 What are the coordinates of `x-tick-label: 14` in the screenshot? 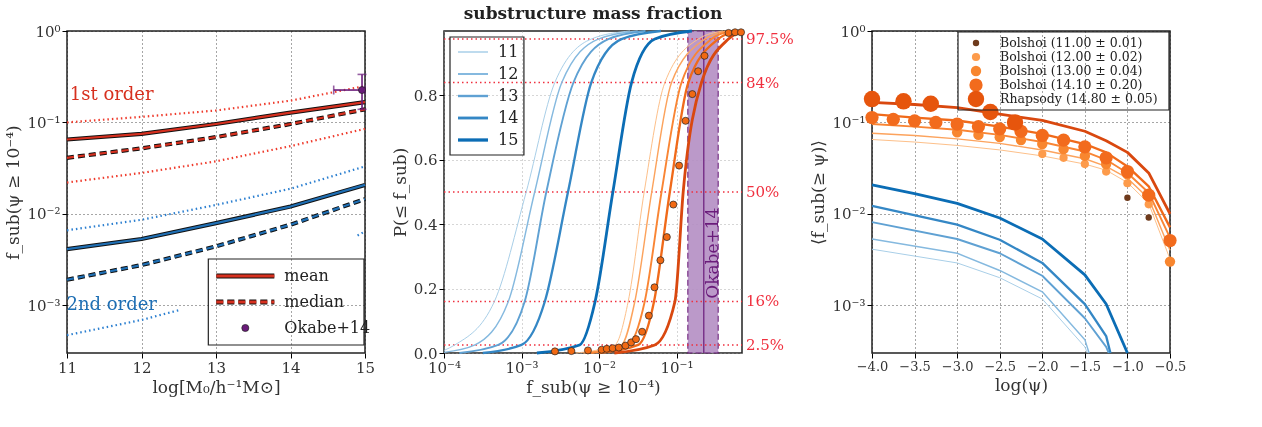 It's located at (291, 367).